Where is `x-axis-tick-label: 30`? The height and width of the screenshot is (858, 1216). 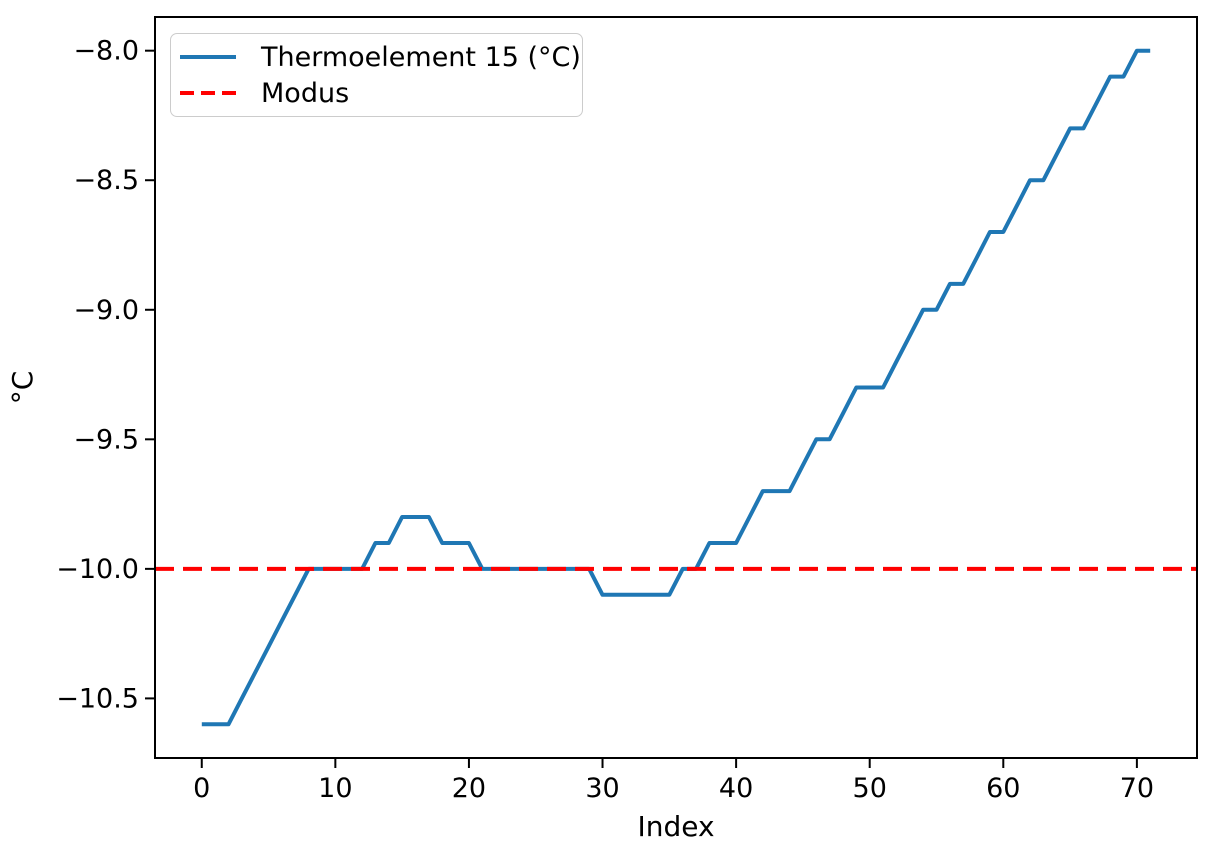
x-axis-tick-label: 30 is located at coordinates (602, 788).